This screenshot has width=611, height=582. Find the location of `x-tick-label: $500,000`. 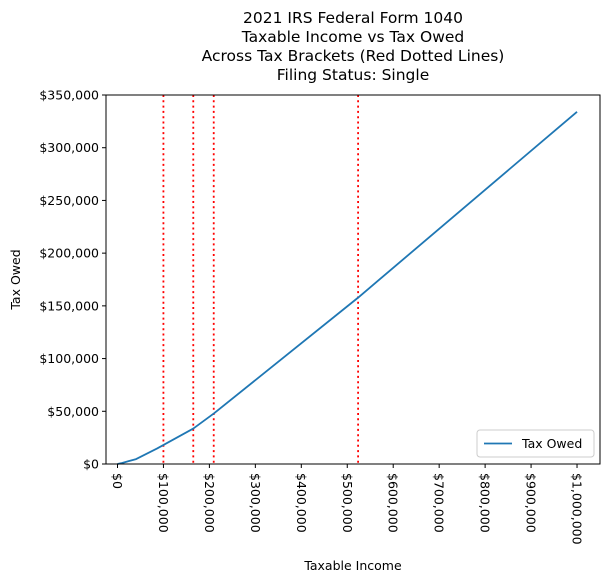

x-tick-label: $500,000 is located at coordinates (347, 503).